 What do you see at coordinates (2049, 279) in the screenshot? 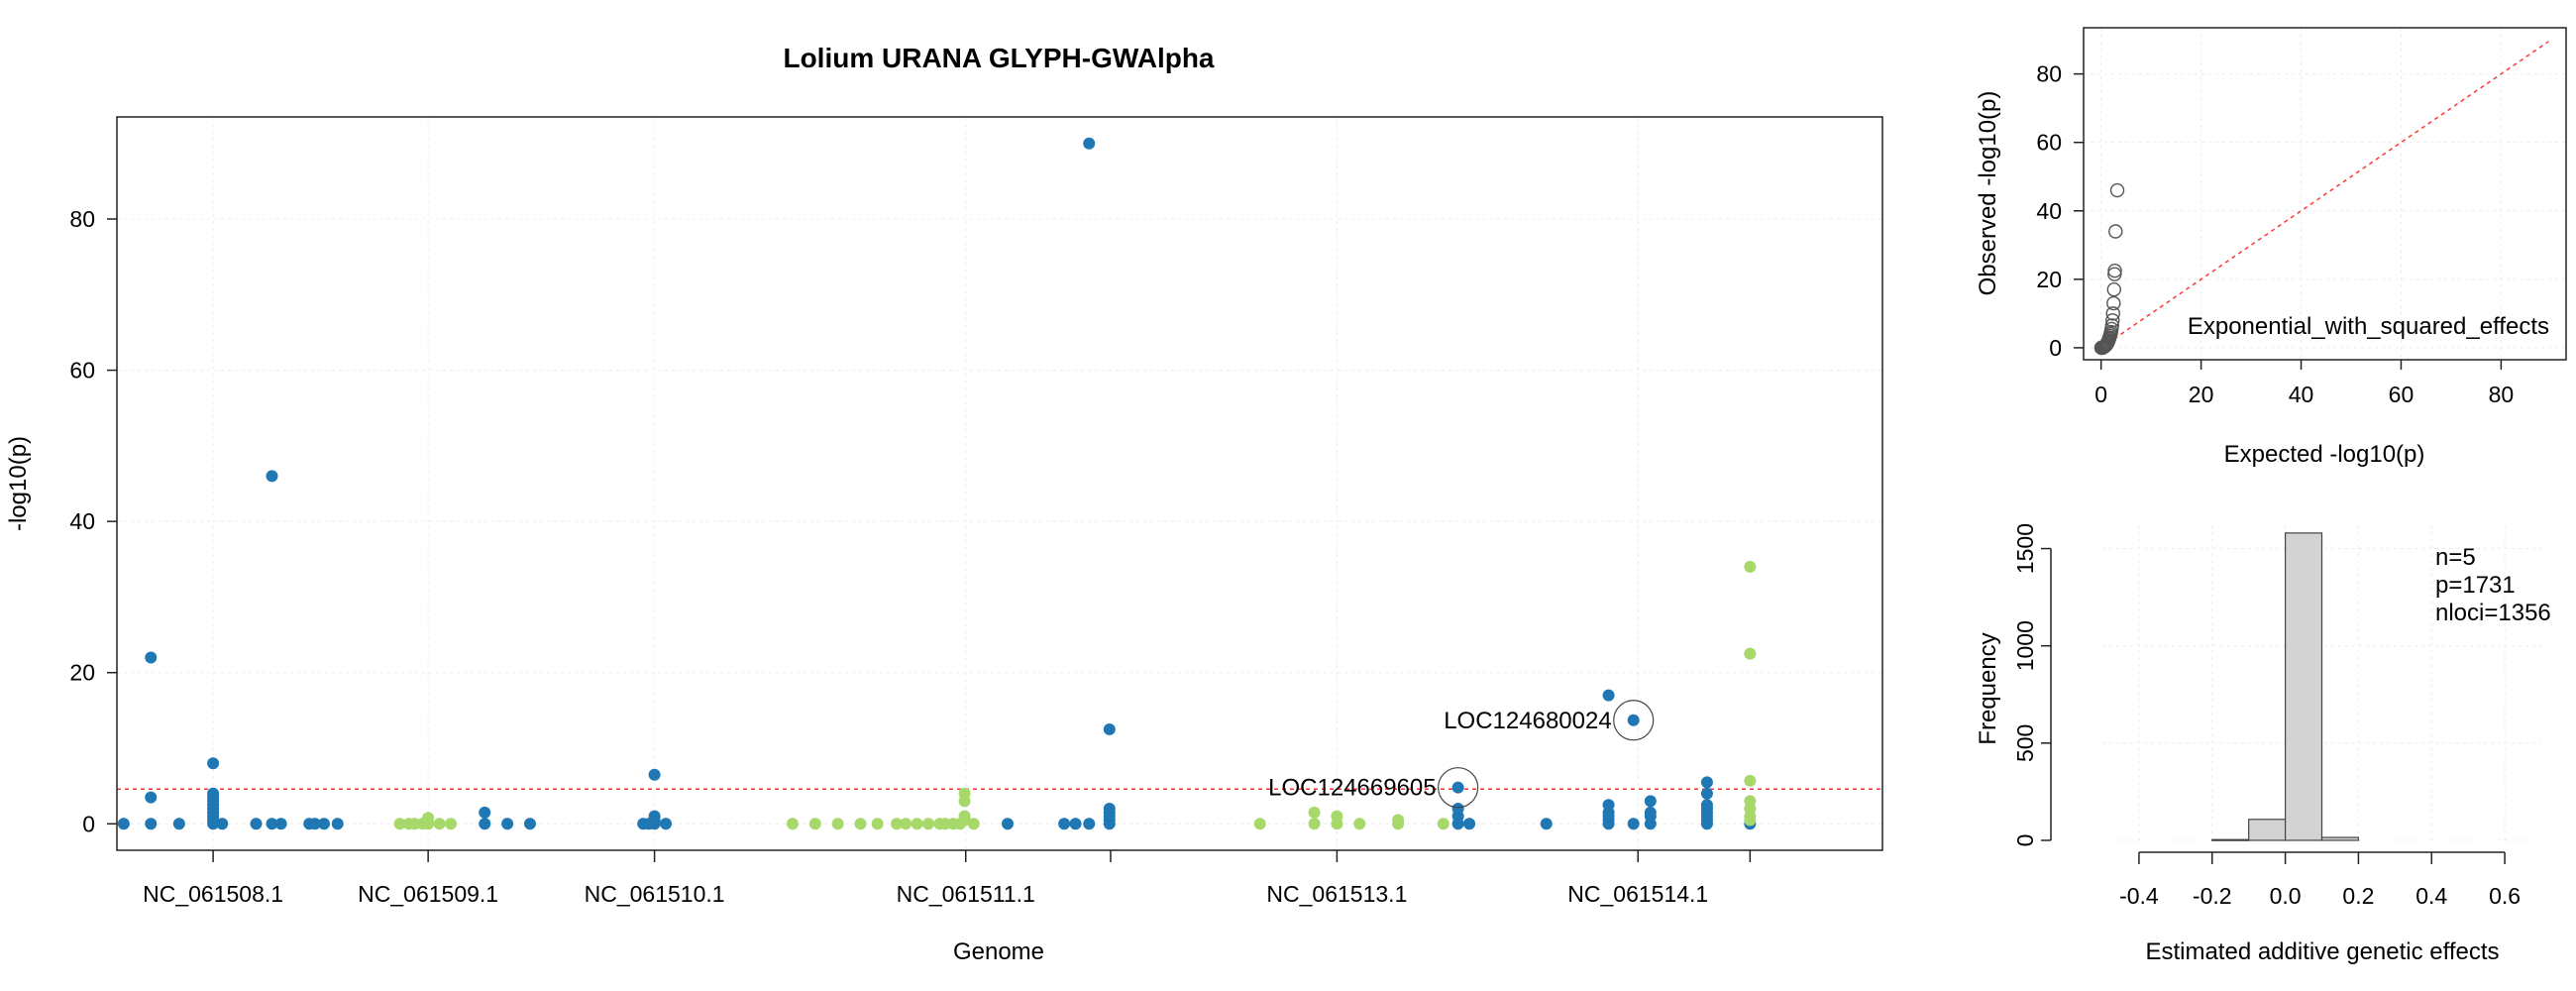
I see `qq-y-tick-label: 20` at bounding box center [2049, 279].